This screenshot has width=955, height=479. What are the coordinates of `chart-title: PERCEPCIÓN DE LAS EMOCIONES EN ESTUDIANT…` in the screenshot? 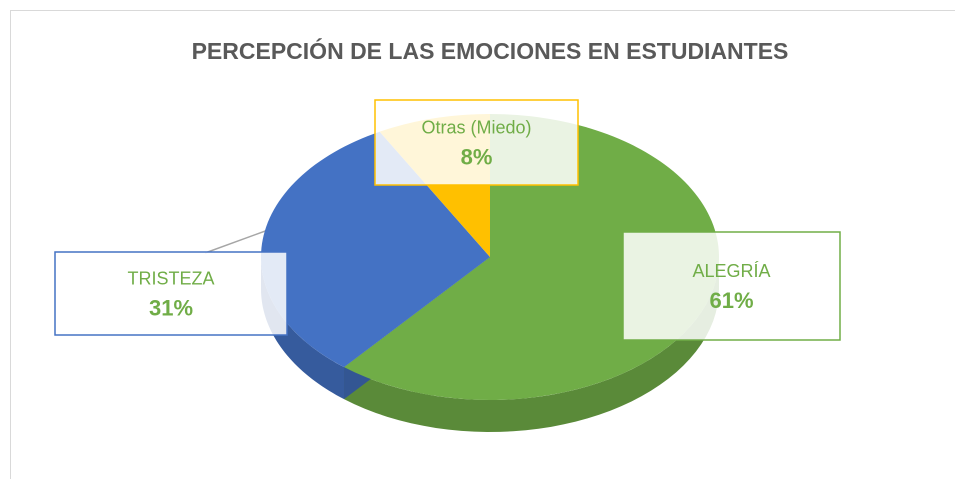 It's located at (490, 50).